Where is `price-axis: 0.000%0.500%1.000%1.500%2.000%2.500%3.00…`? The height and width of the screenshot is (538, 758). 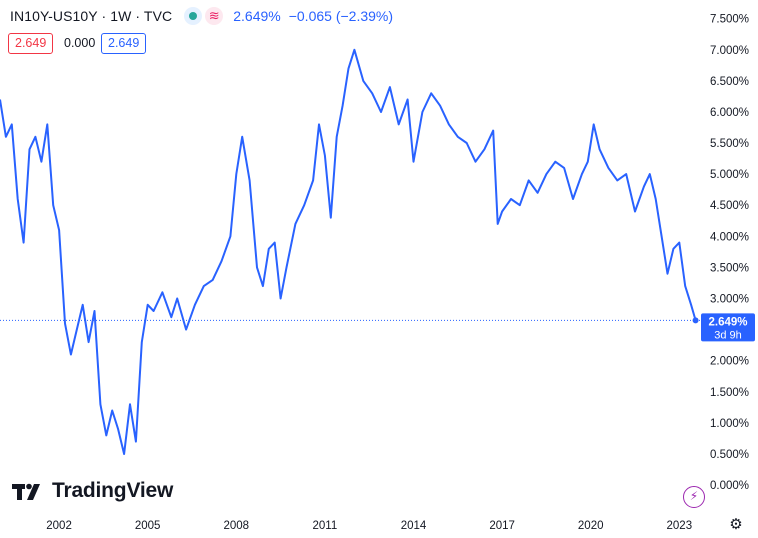 price-axis: 0.000%0.500%1.000%1.500%2.000%2.500%3.00… is located at coordinates (729, 253).